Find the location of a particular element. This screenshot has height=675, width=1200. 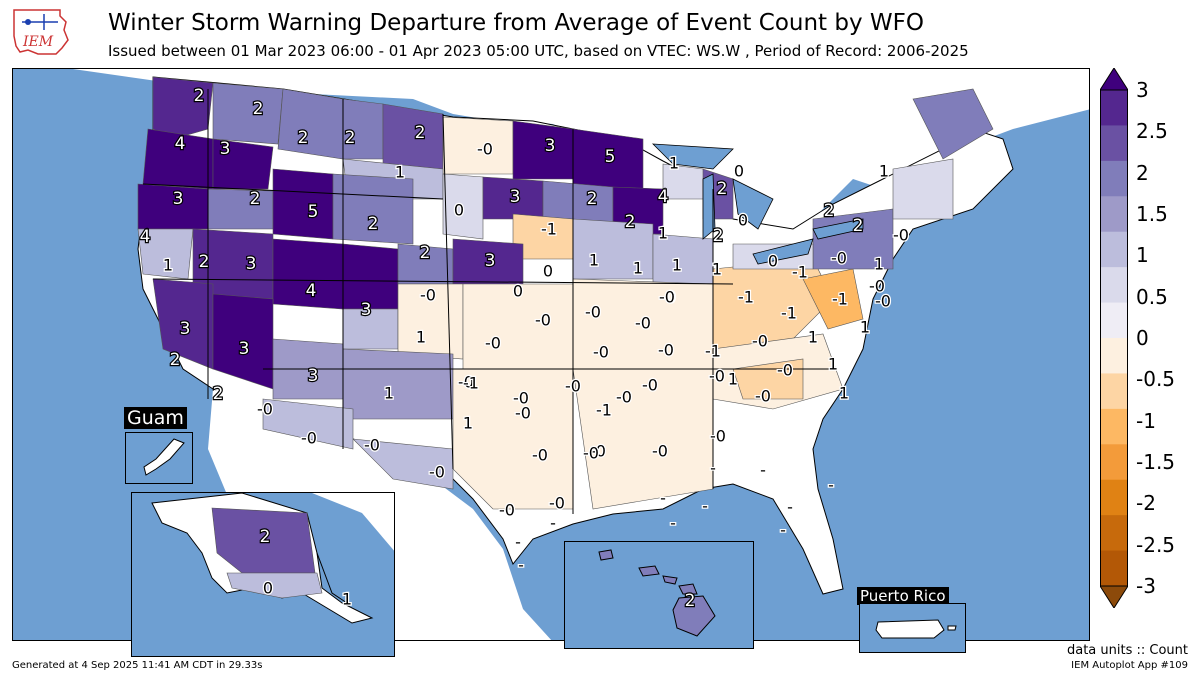

hawaii-inset: 2 is located at coordinates (659, 595).